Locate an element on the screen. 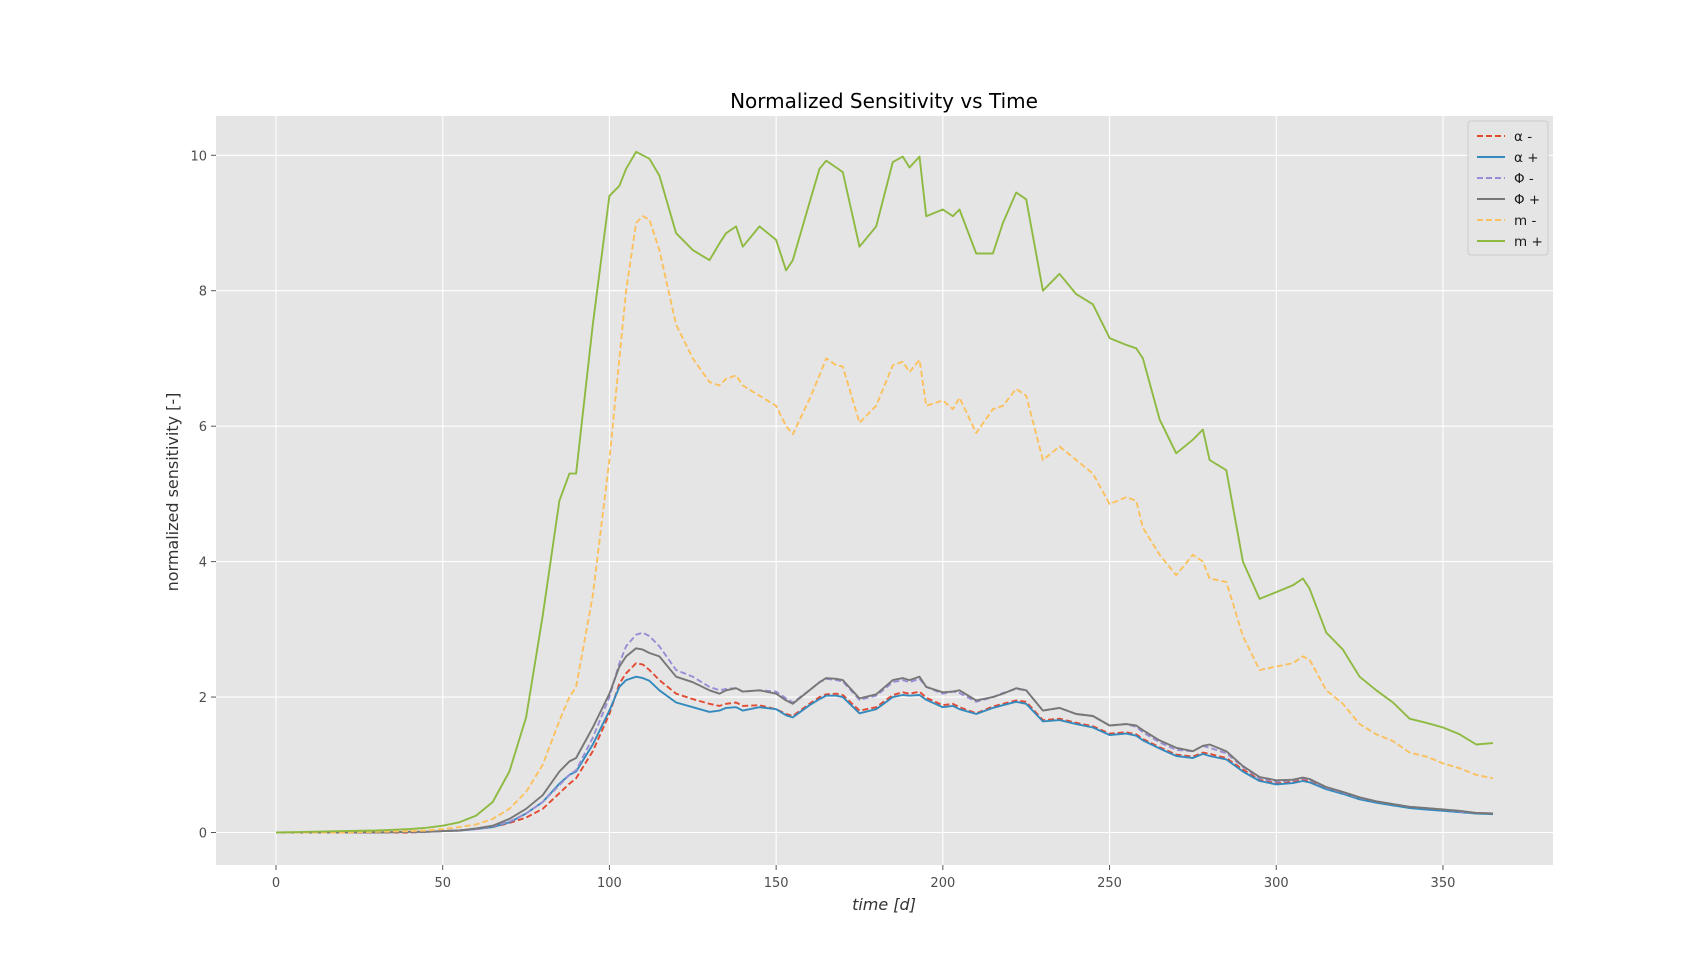 This screenshot has width=1707, height=961. y-axis-ticks: 0 2 4 6 8 10 is located at coordinates (203, 495).